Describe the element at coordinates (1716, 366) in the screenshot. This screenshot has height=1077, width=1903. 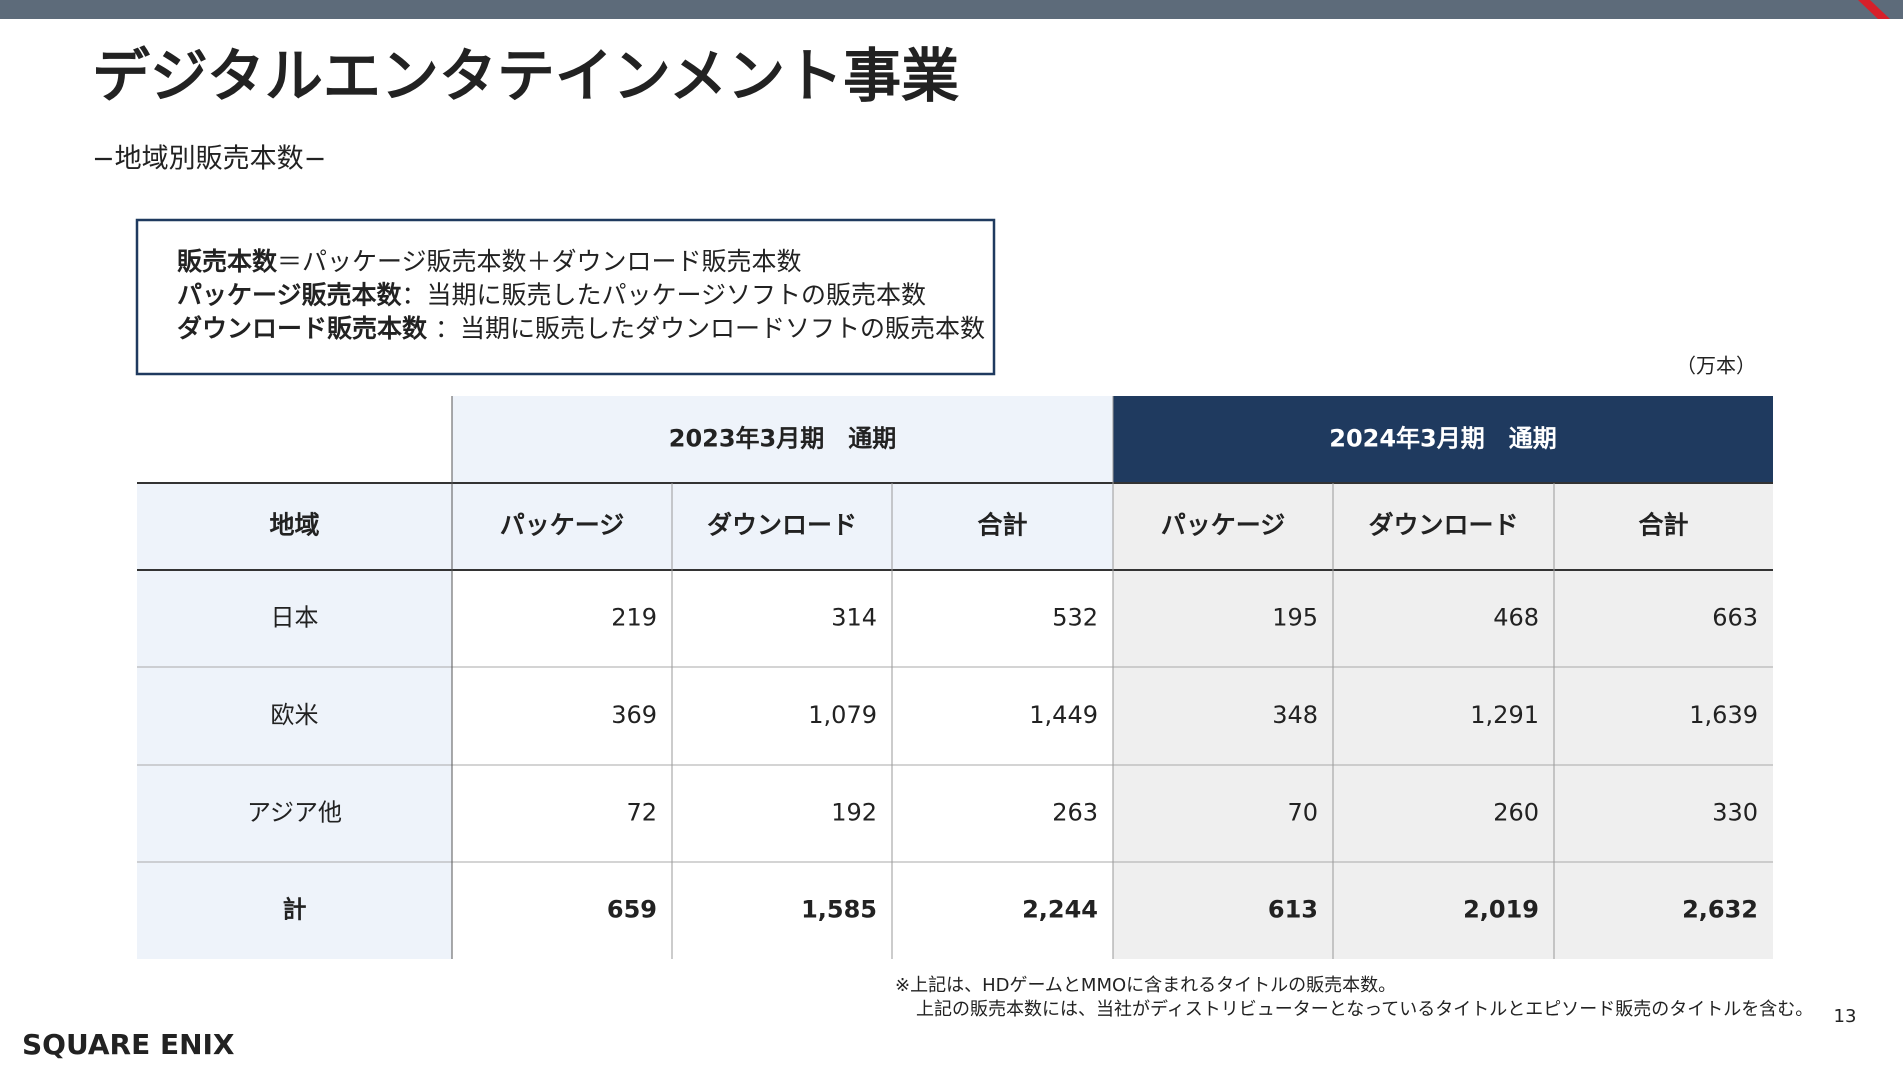
I see `unit: （万本）` at that location.